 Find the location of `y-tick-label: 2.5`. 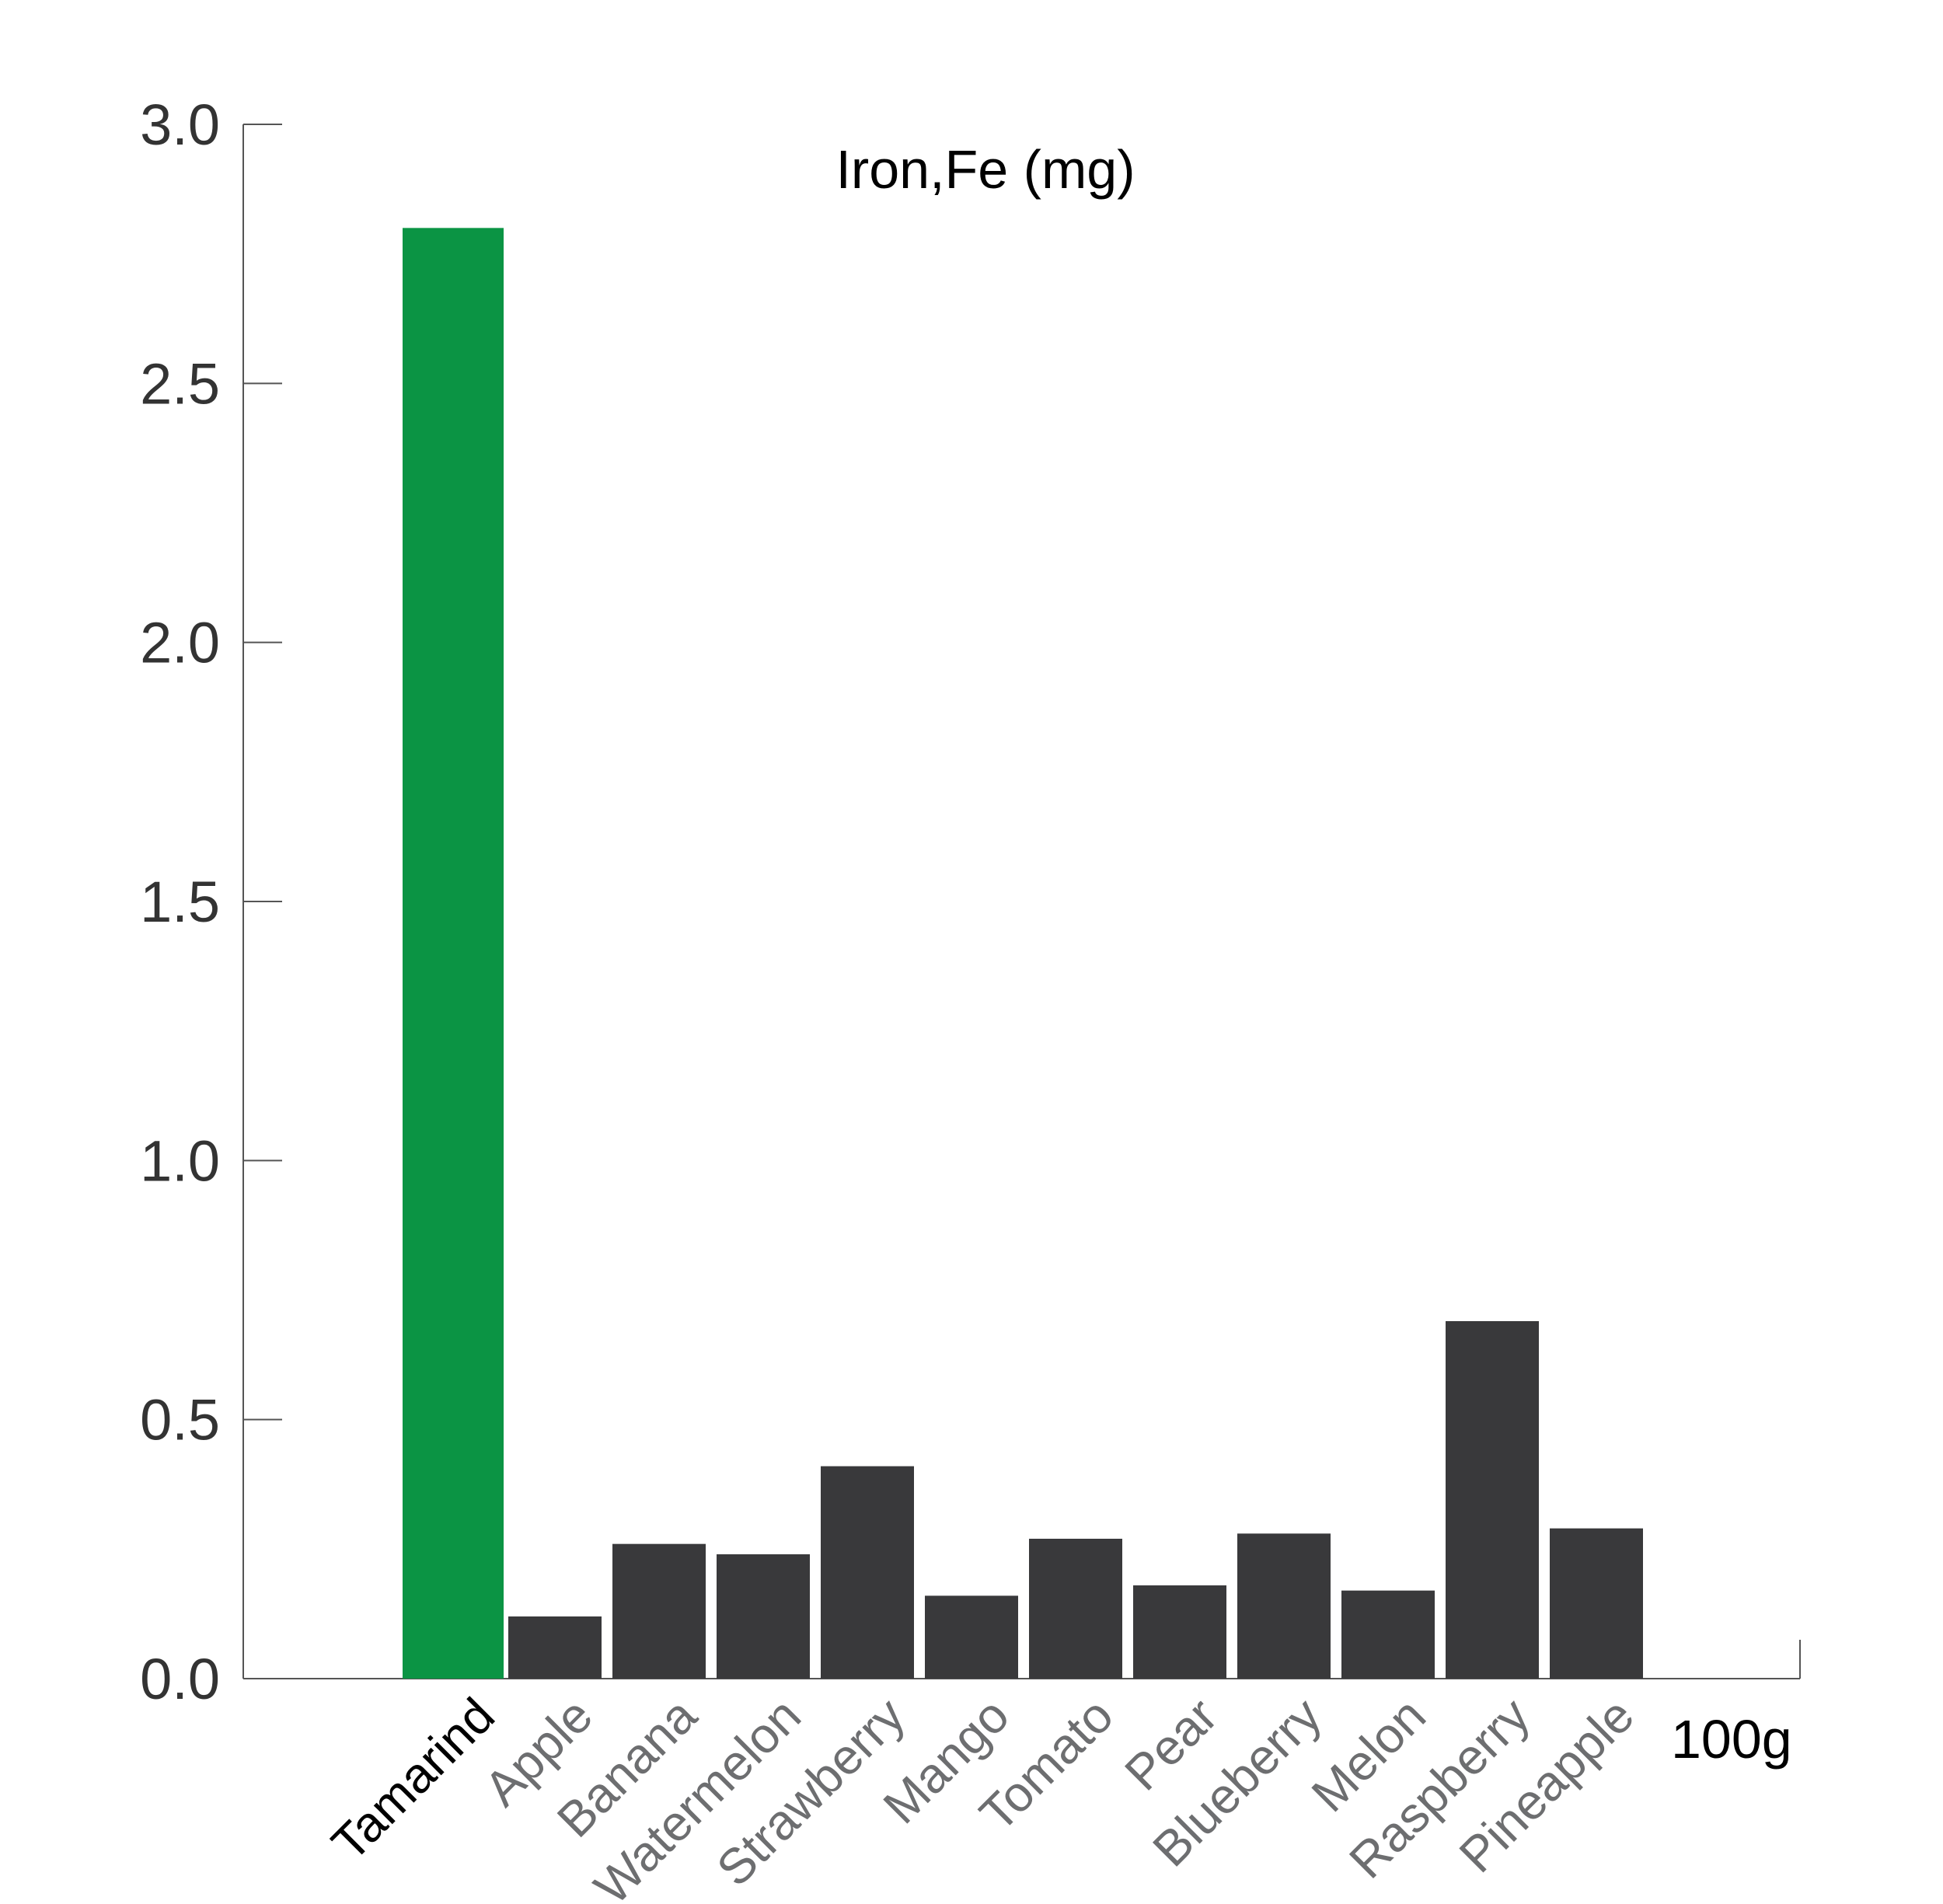

y-tick-label: 2.5 is located at coordinates (180, 383).